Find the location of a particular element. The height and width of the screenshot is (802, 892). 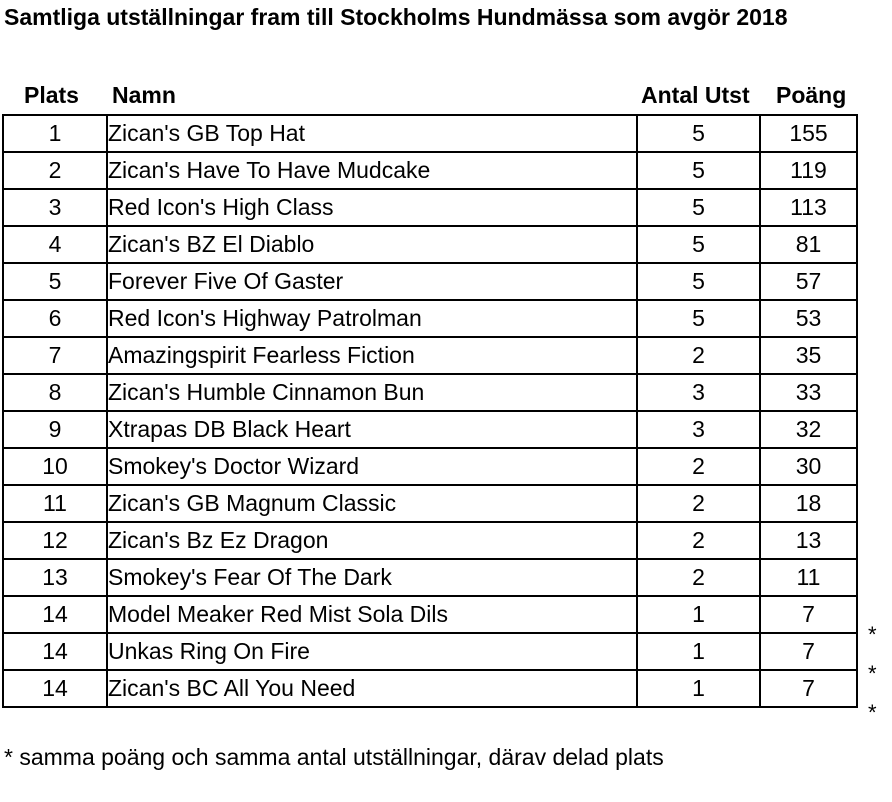

table-row: 13 Smokey's Fear Of The Dark 2 11 is located at coordinates (430, 577).